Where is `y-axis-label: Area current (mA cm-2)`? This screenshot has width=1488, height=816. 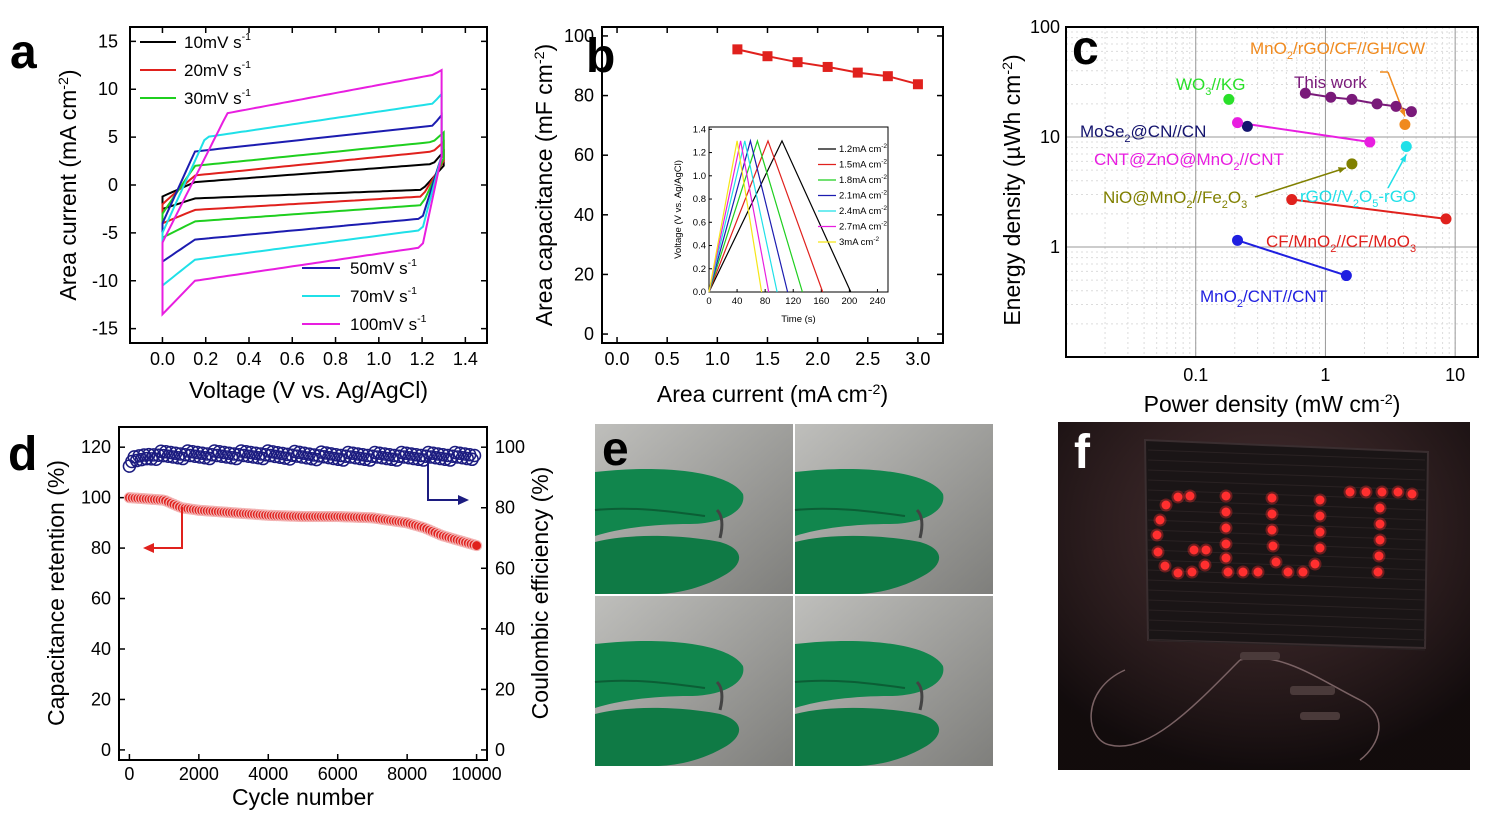
y-axis-label: Area current (mA cm-2) is located at coordinates (68, 184).